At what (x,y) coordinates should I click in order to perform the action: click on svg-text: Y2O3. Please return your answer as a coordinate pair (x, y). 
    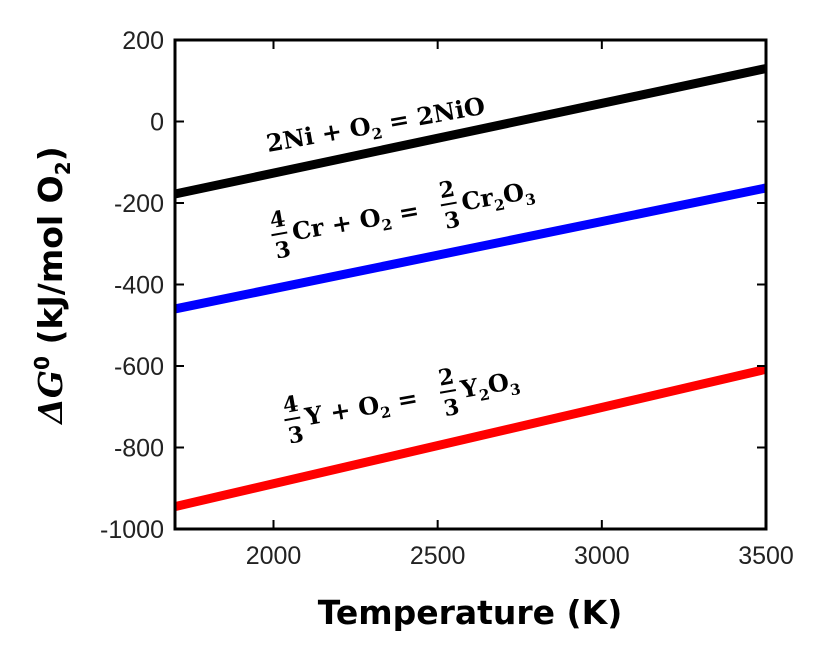
    Looking at the image, I should click on (489, 386).